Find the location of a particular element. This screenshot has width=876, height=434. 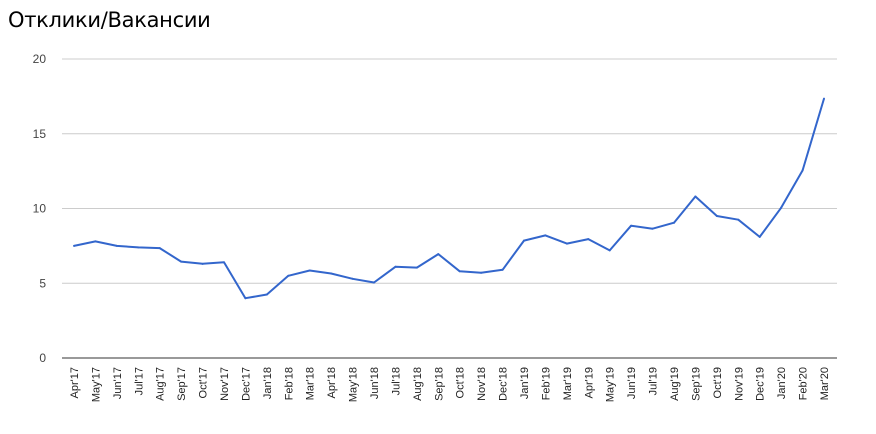

x-tick-label: May'18 is located at coordinates (354, 384).